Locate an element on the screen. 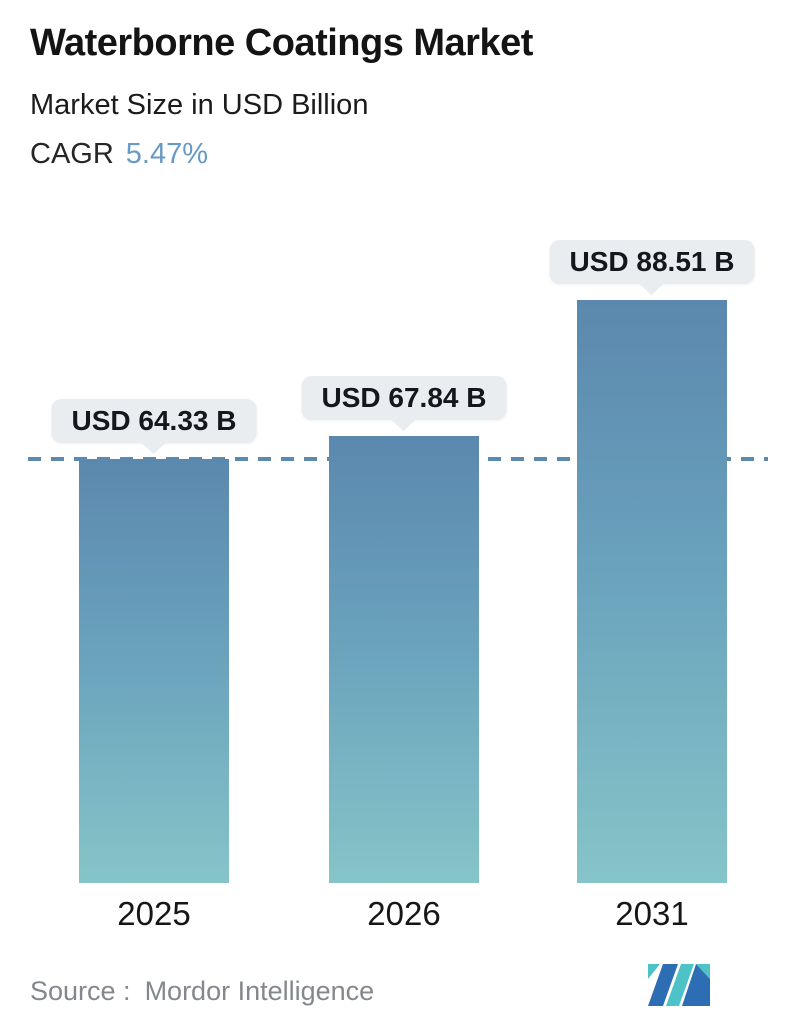  value-callout-2026: USD 67.84 B is located at coordinates (404, 403).